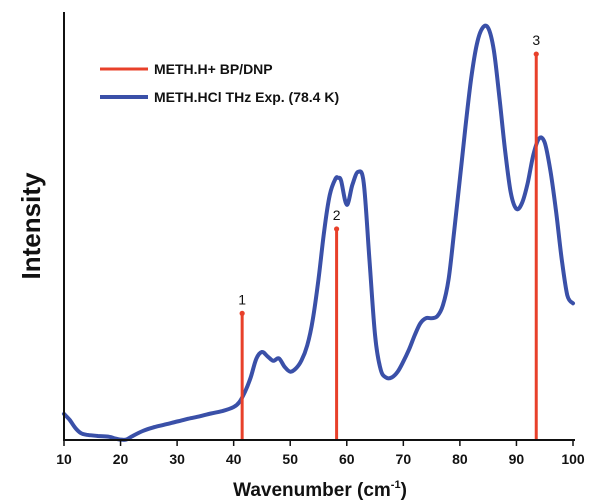 The height and width of the screenshot is (504, 592). I want to click on peak-label-3: 3, so click(536, 40).